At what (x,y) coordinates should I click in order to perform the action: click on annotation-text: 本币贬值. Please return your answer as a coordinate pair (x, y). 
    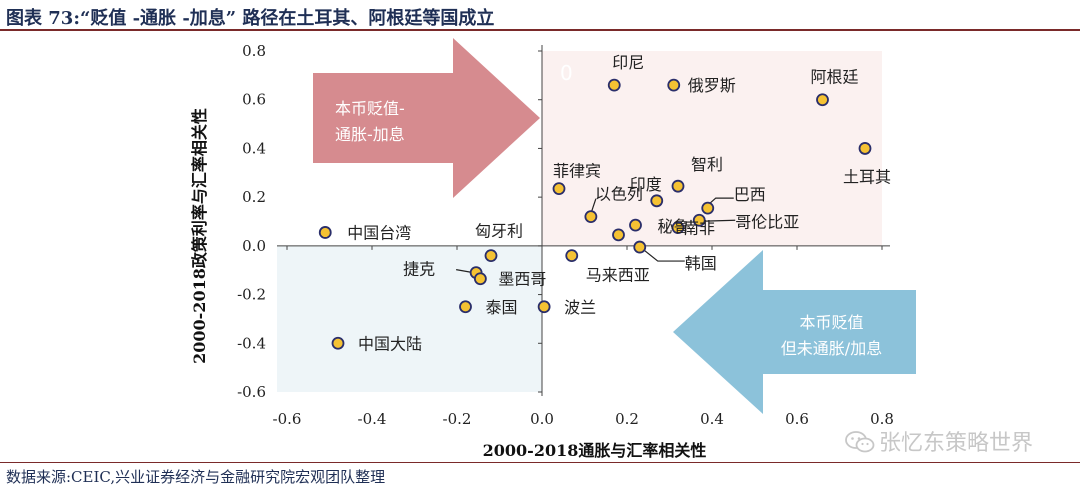
    Looking at the image, I should click on (831, 322).